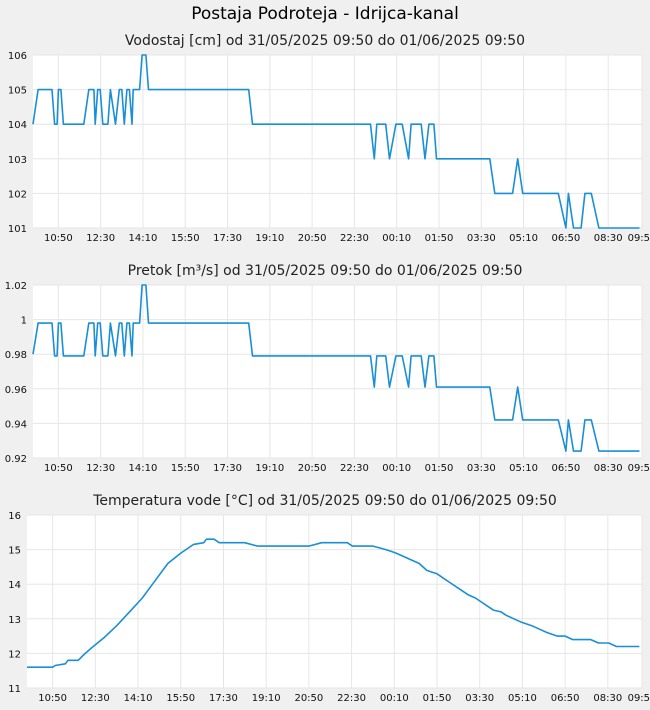  What do you see at coordinates (14, 551) in the screenshot?
I see `y-tick-label: 15` at bounding box center [14, 551].